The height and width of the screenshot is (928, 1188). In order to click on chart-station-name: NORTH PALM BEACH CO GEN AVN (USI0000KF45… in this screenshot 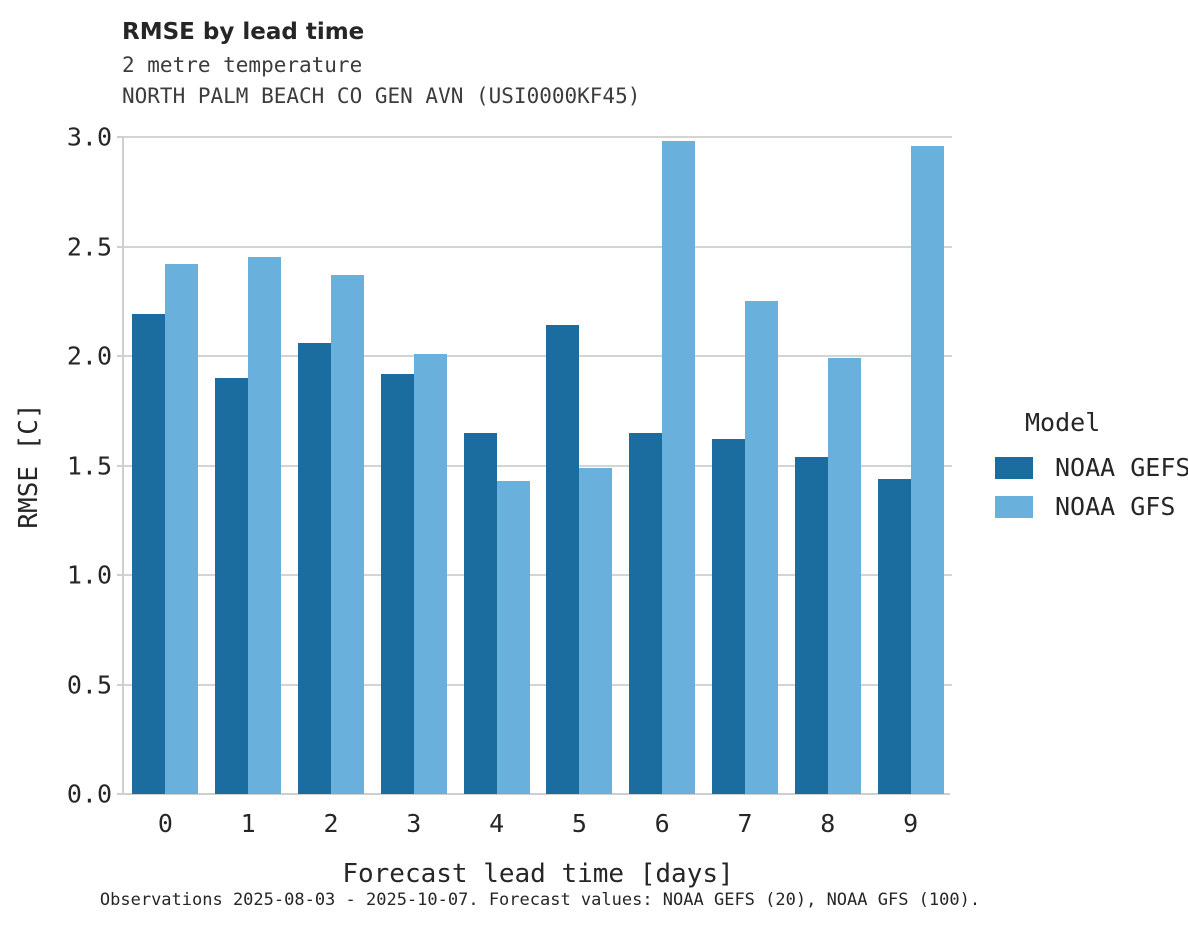, I will do `click(381, 96)`.